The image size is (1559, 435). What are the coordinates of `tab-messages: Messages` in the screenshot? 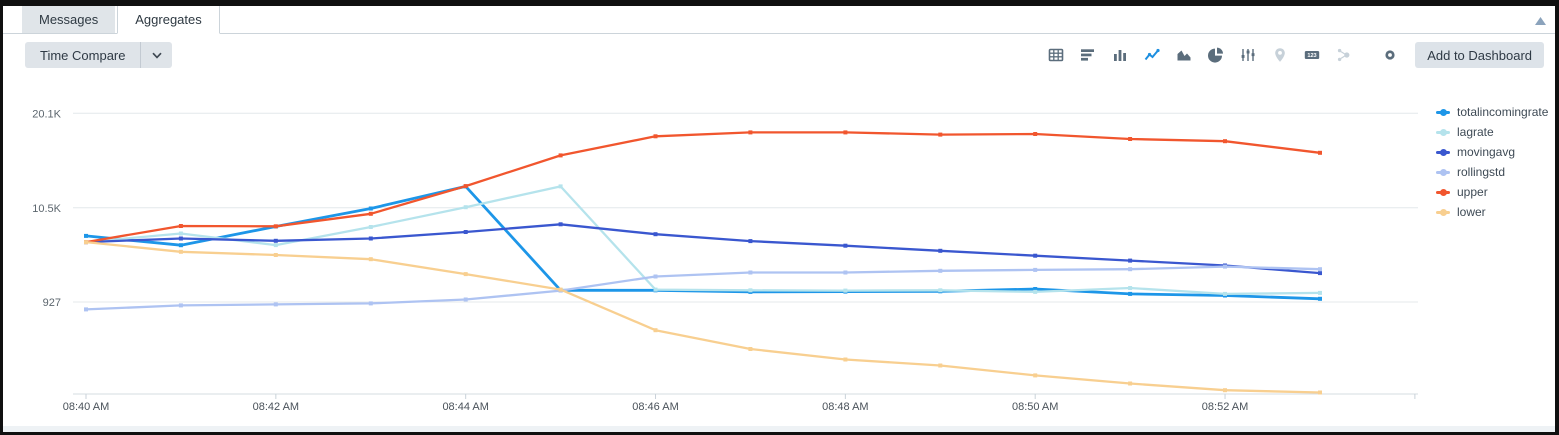 It's located at (69, 19).